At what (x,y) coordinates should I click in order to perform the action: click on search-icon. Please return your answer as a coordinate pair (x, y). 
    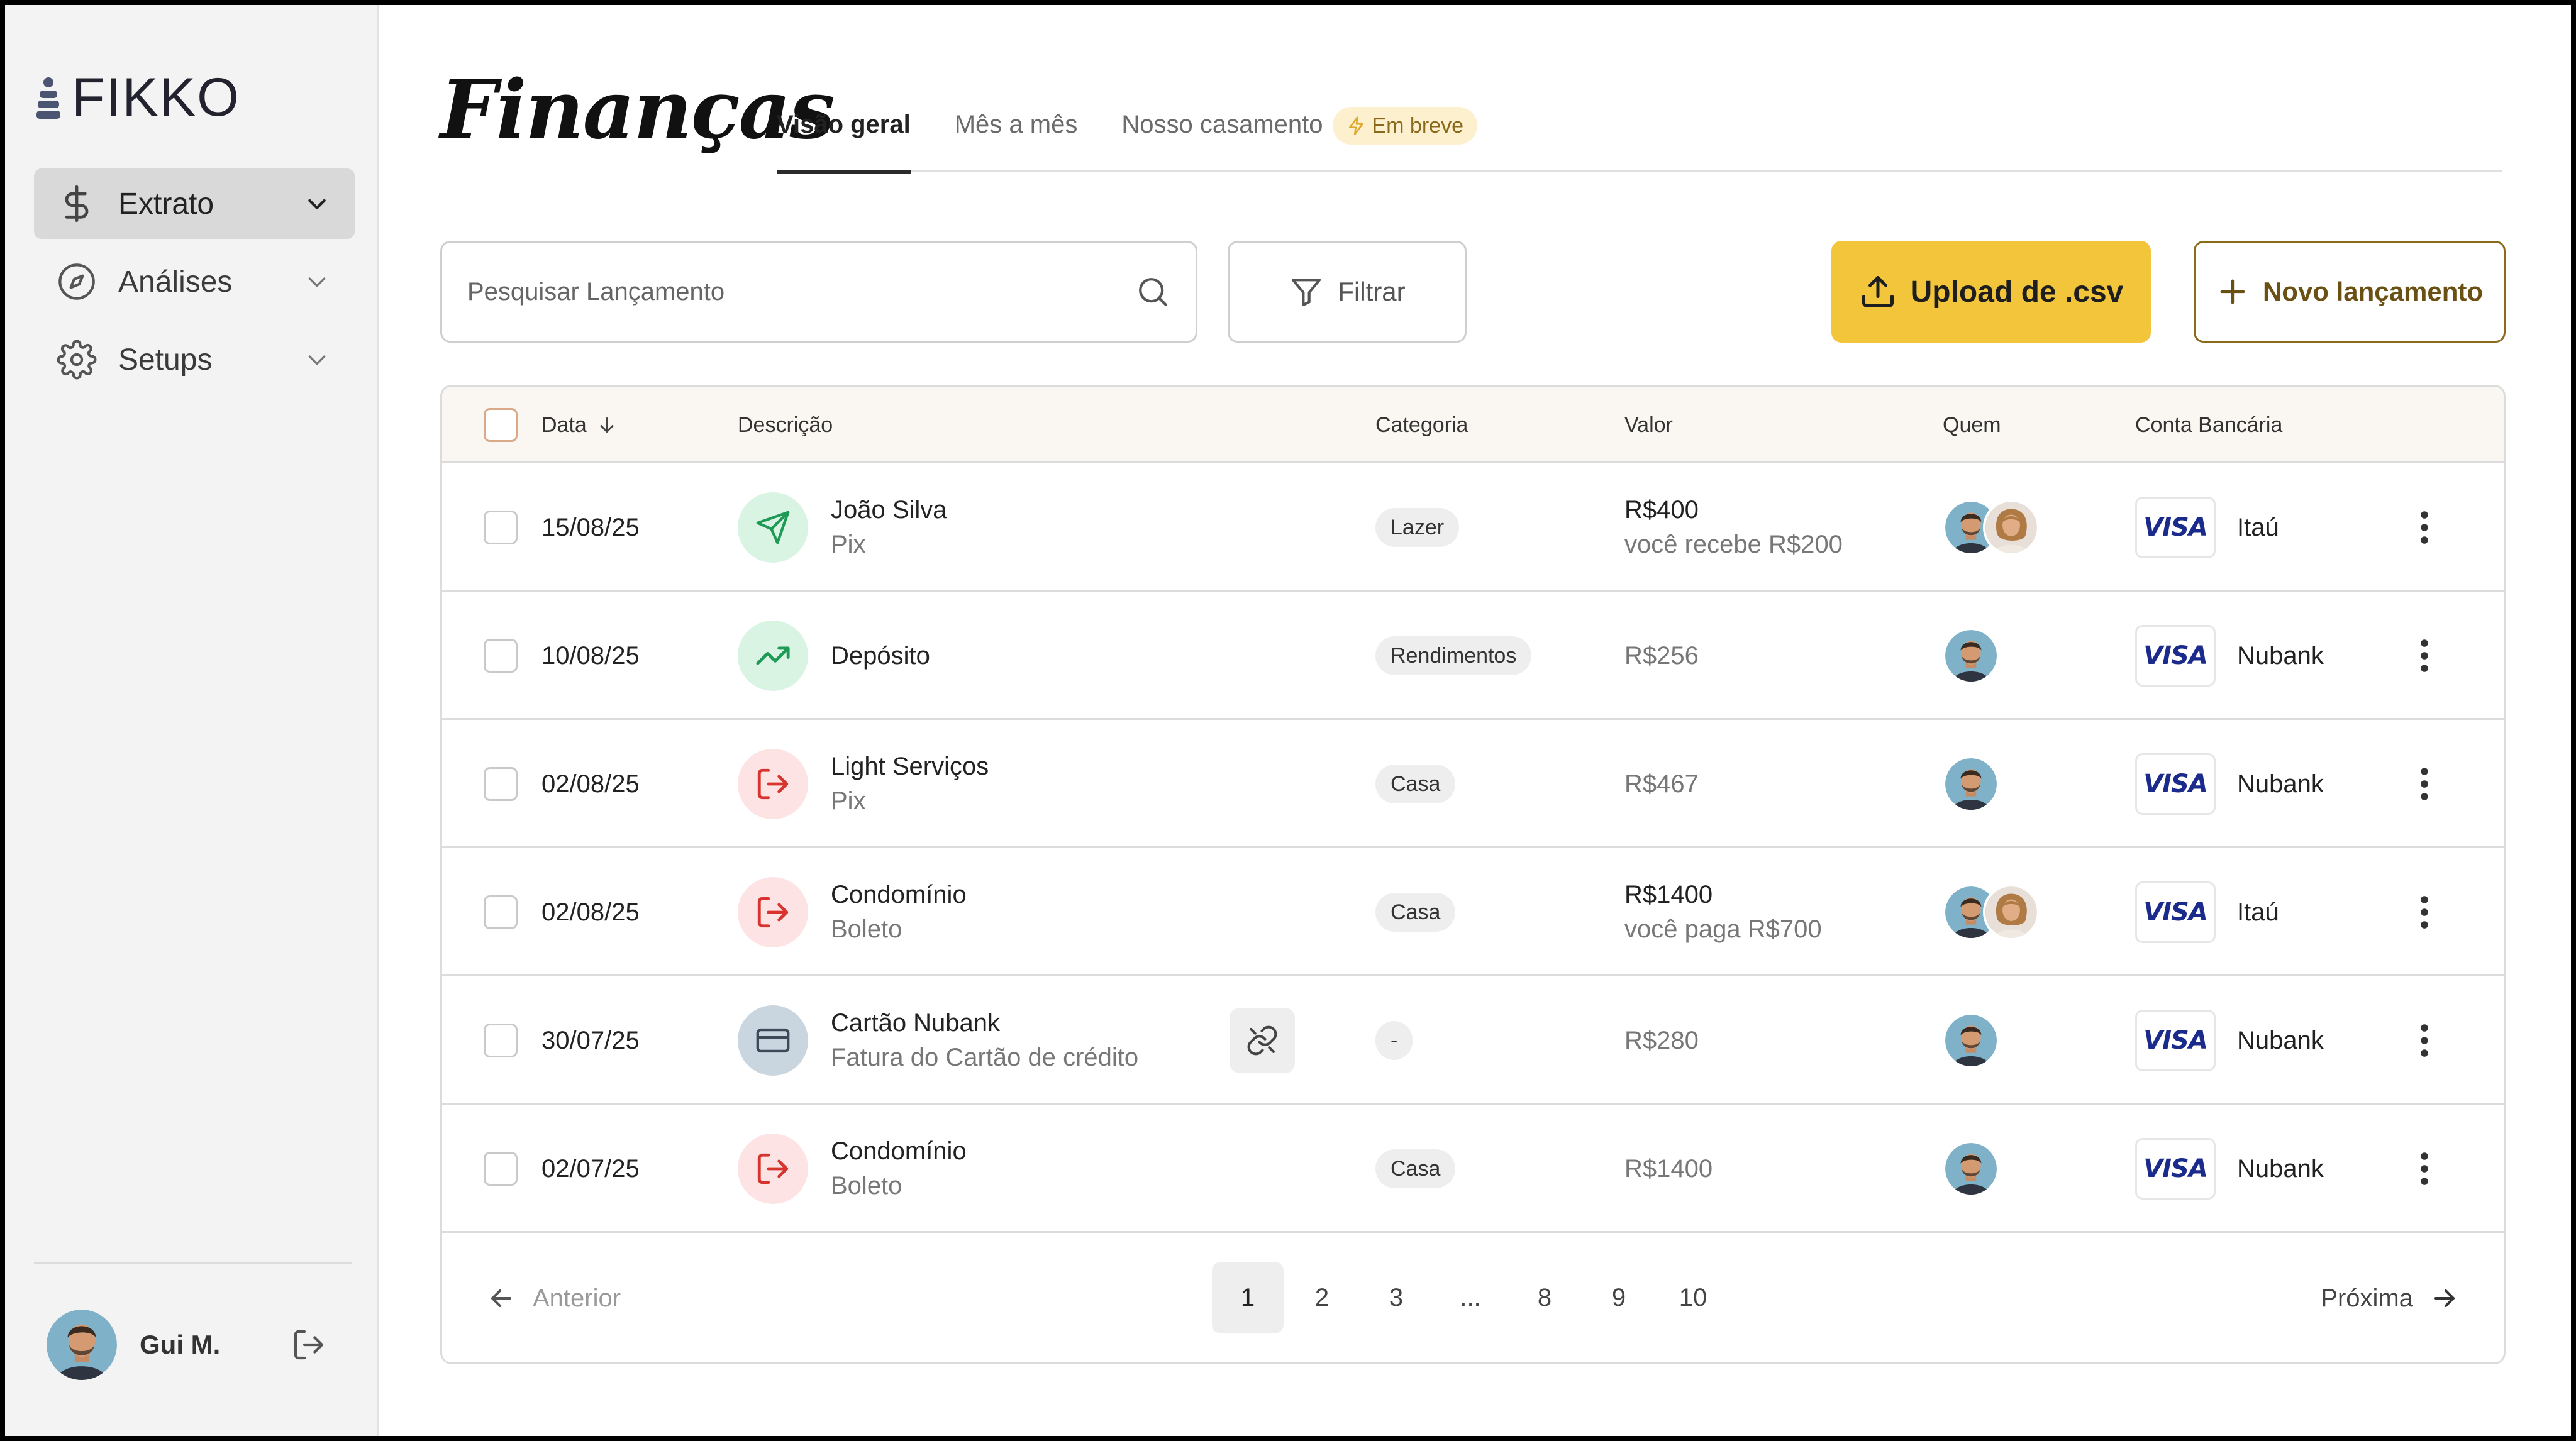
    Looking at the image, I should click on (1152, 291).